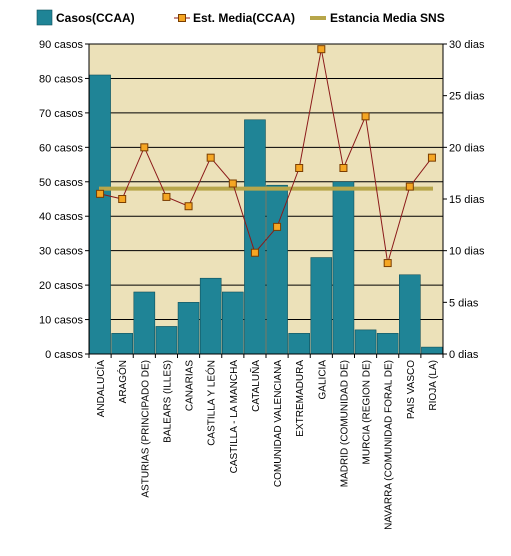  Describe the element at coordinates (61, 286) in the screenshot. I see `left-tick-label: 20 casos` at that location.